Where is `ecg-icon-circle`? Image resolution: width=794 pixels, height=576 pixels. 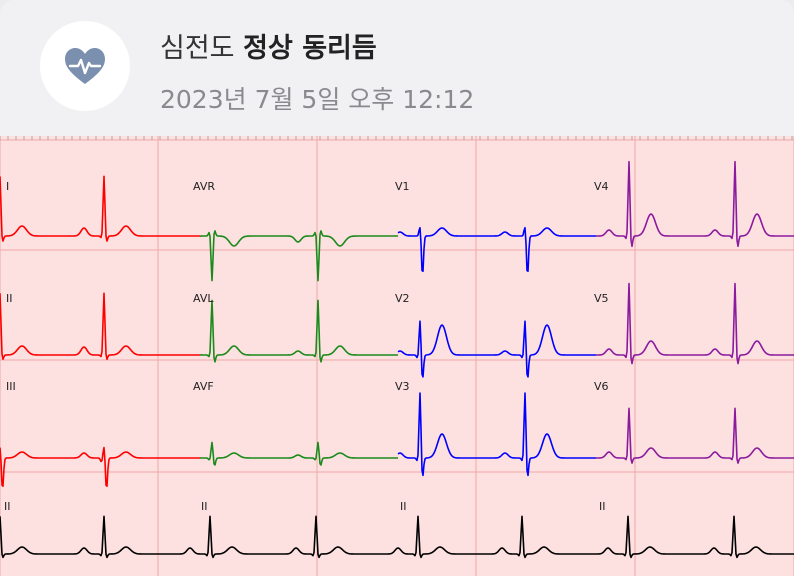
ecg-icon-circle is located at coordinates (85, 66).